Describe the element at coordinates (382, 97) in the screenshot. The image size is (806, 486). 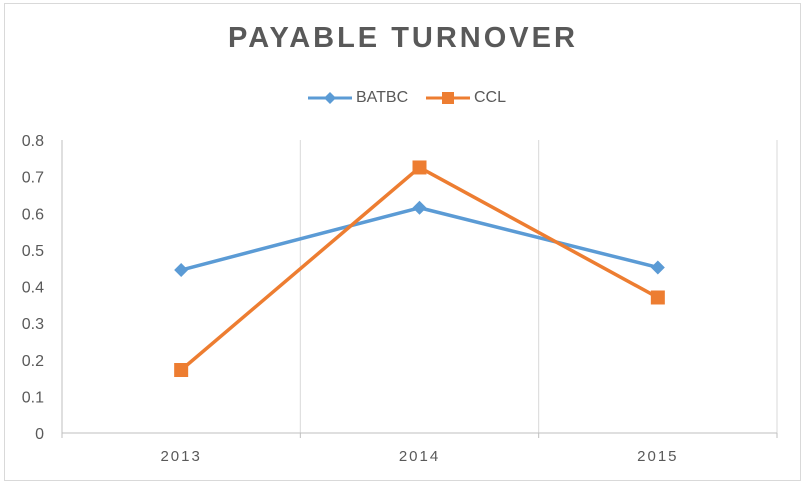
I see `legend-label-batbc: BATBC` at that location.